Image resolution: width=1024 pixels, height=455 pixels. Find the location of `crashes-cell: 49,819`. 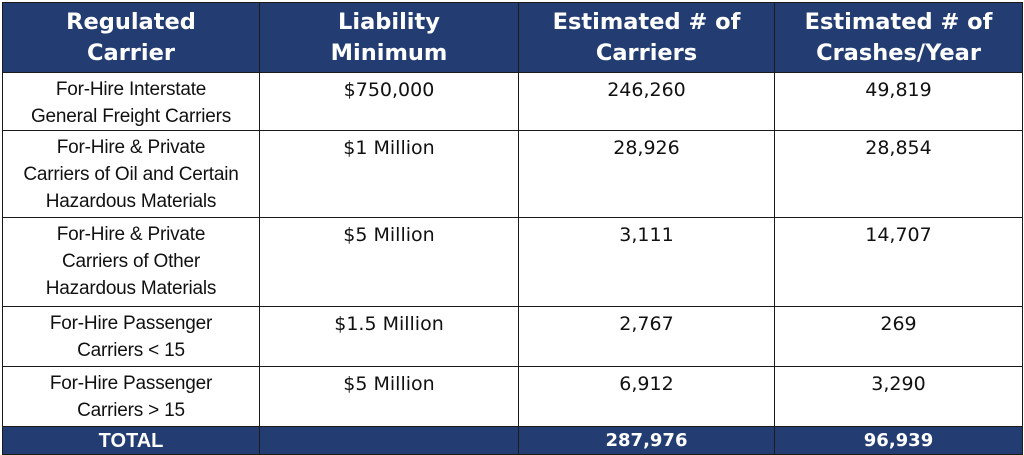

crashes-cell: 49,819 is located at coordinates (898, 101).